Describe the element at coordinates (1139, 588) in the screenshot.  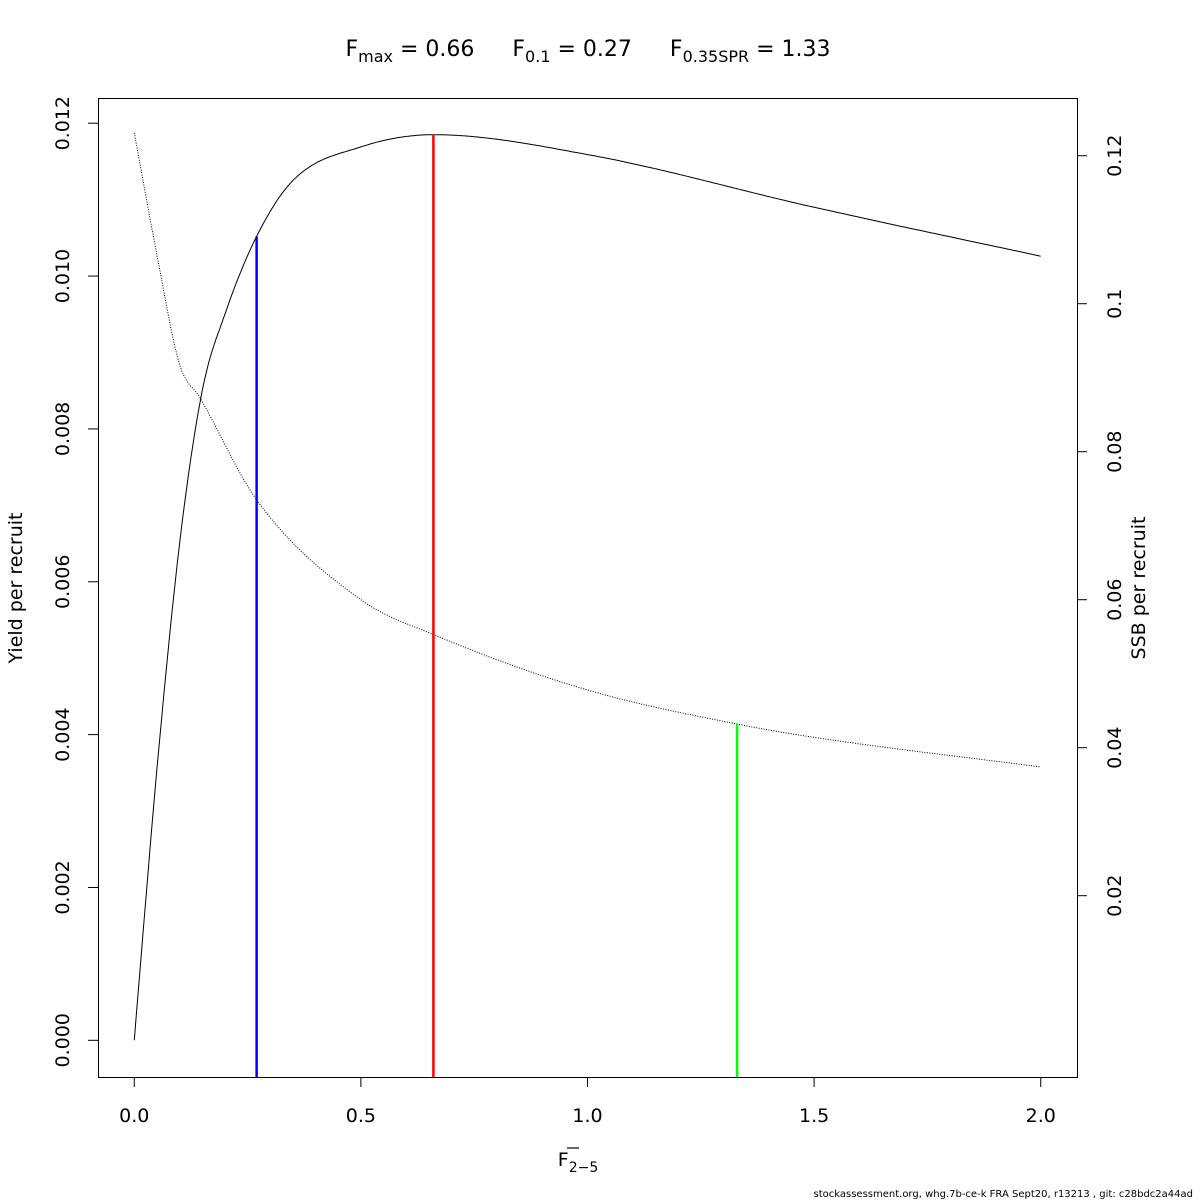
I see `y-axis-right-label: SSB per recruit` at that location.